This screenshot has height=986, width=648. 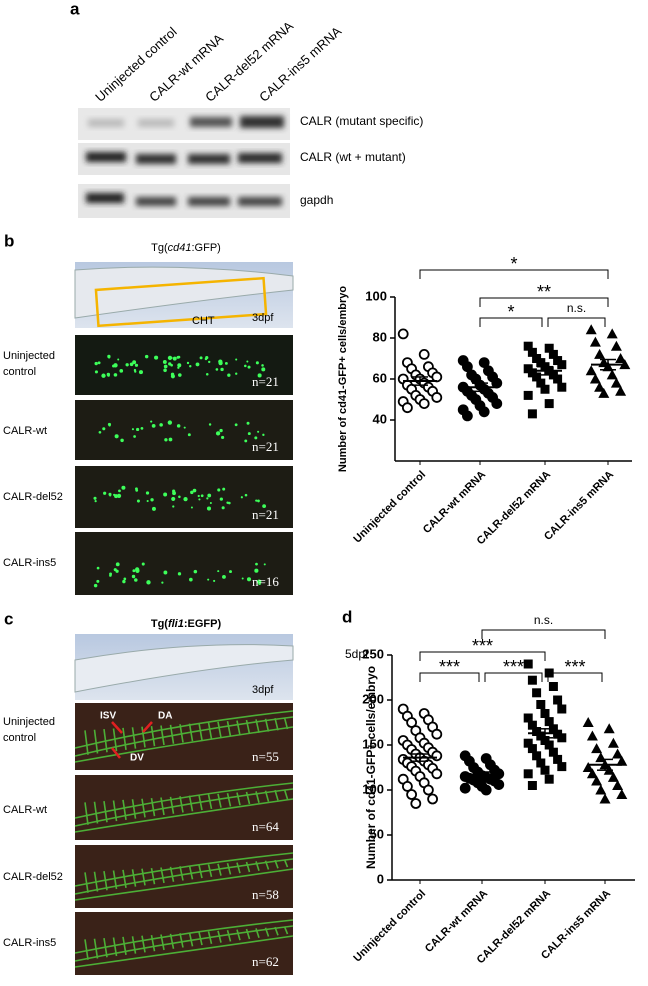 What do you see at coordinates (147, 727) in the screenshot?
I see `annotation-line` at bounding box center [147, 727].